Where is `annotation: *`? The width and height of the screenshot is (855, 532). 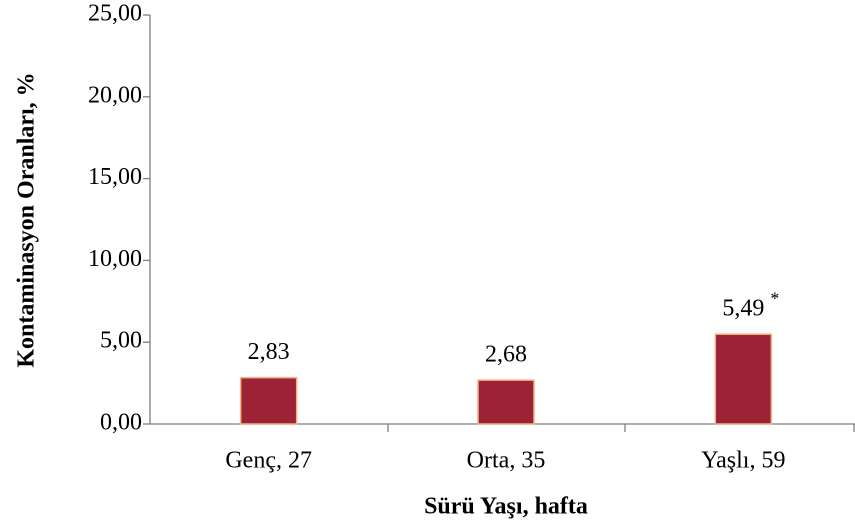 annotation: * is located at coordinates (774, 298).